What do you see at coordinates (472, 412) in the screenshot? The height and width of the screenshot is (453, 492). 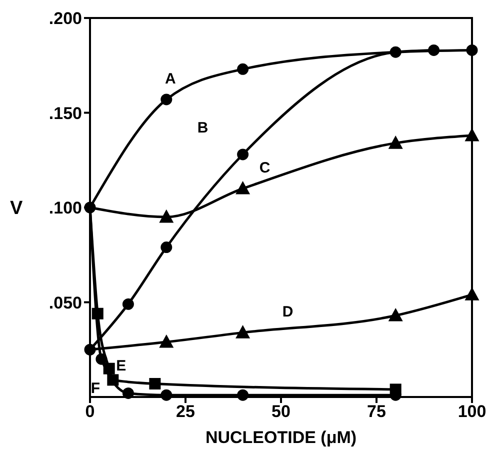 I see `x-tick-label: 100` at bounding box center [472, 412].